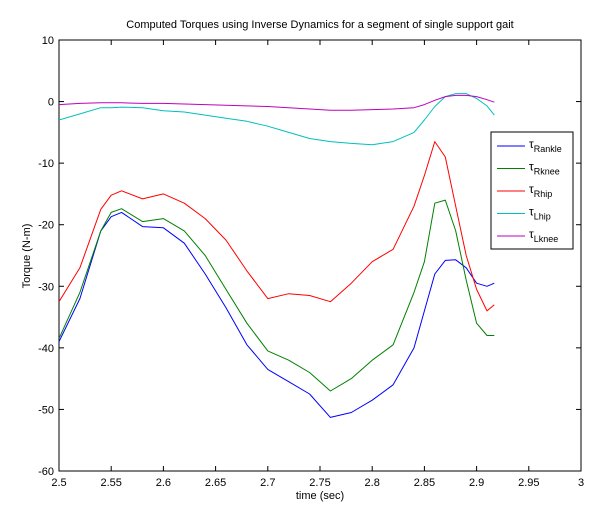  I want to click on x-tick-label: 2.95, so click(528, 483).